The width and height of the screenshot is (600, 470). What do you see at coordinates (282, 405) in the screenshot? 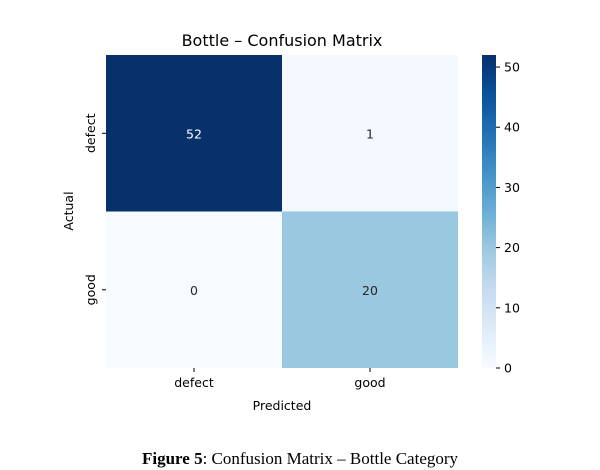
I see `x-axis-label: Predicted` at bounding box center [282, 405].